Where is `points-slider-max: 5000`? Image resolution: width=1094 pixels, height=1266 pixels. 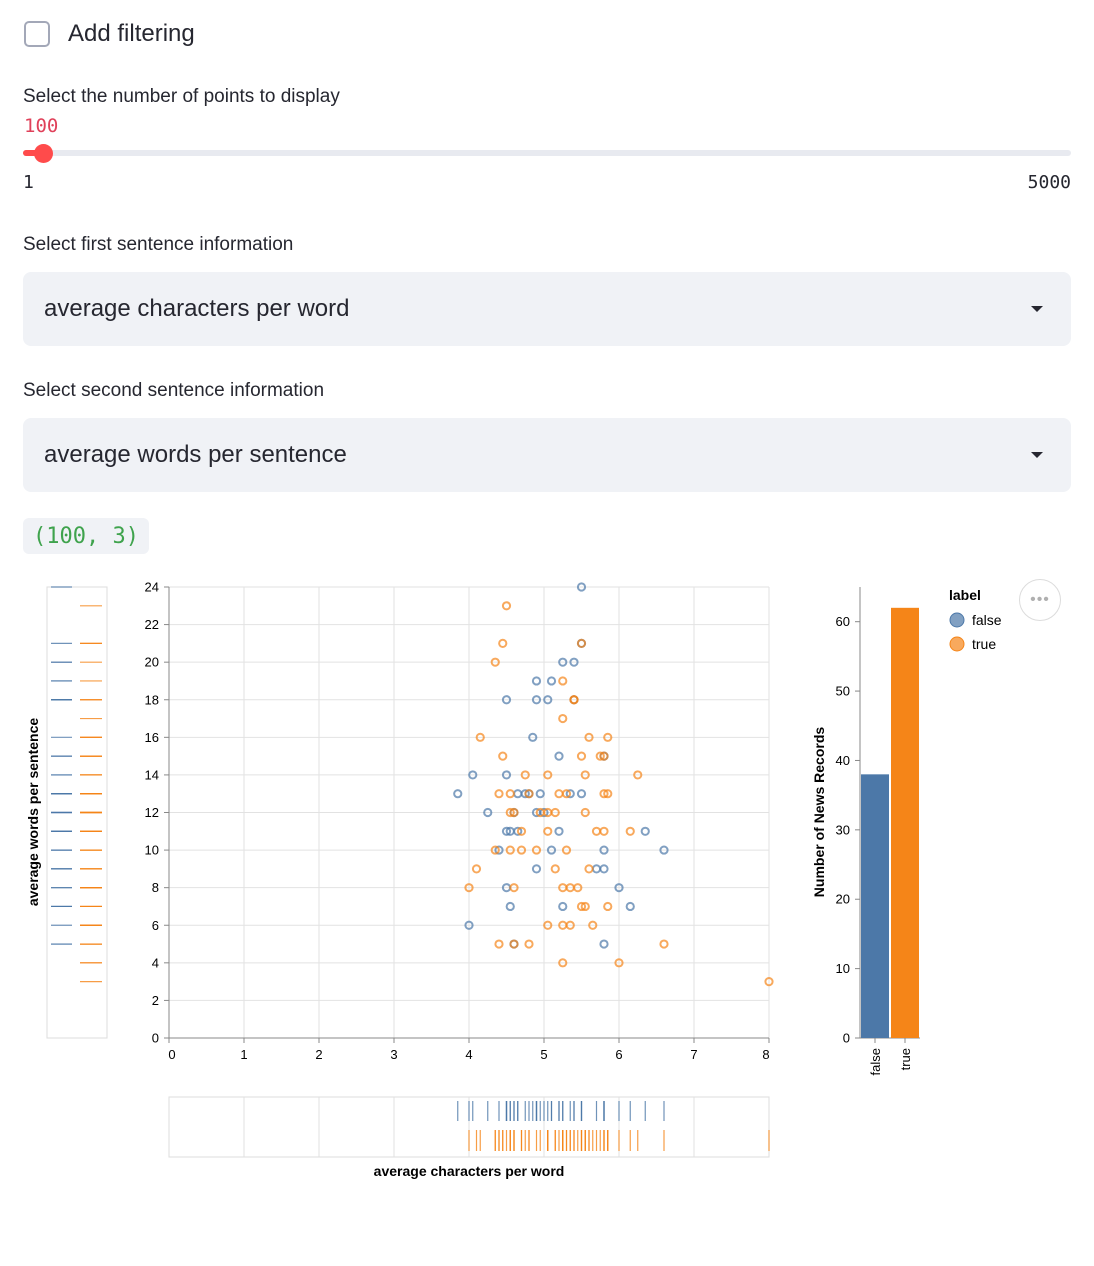 points-slider-max: 5000 is located at coordinates (1049, 182).